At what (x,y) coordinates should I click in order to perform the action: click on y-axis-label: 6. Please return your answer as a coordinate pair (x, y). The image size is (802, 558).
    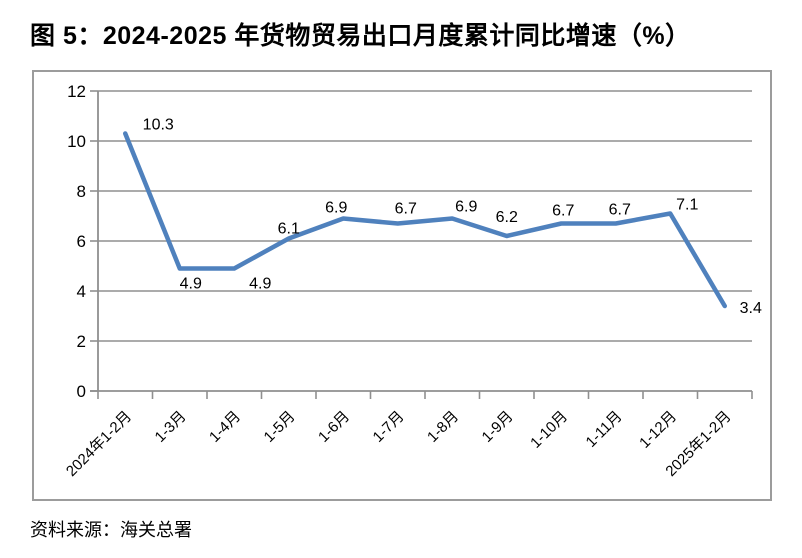
    Looking at the image, I should click on (81, 241).